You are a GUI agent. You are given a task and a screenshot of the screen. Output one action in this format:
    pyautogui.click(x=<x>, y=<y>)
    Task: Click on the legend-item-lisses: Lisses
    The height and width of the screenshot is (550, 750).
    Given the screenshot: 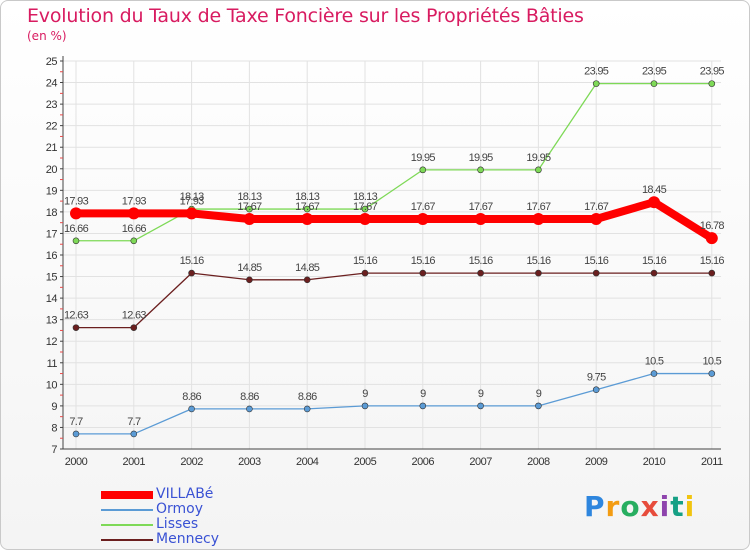 What is the action you would take?
    pyautogui.click(x=160, y=524)
    